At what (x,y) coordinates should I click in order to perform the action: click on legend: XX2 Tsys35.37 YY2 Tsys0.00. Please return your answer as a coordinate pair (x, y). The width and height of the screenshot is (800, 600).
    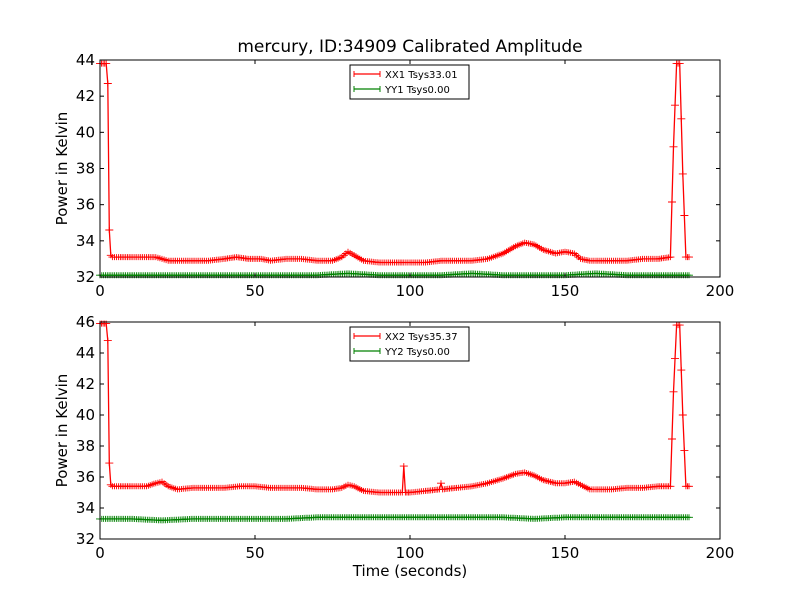
    Looking at the image, I should click on (409, 344).